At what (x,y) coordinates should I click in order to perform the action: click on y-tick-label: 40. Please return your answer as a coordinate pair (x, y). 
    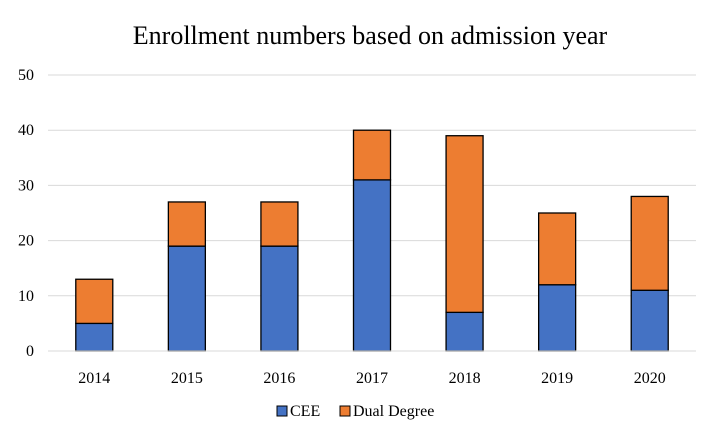
    Looking at the image, I should click on (26, 130).